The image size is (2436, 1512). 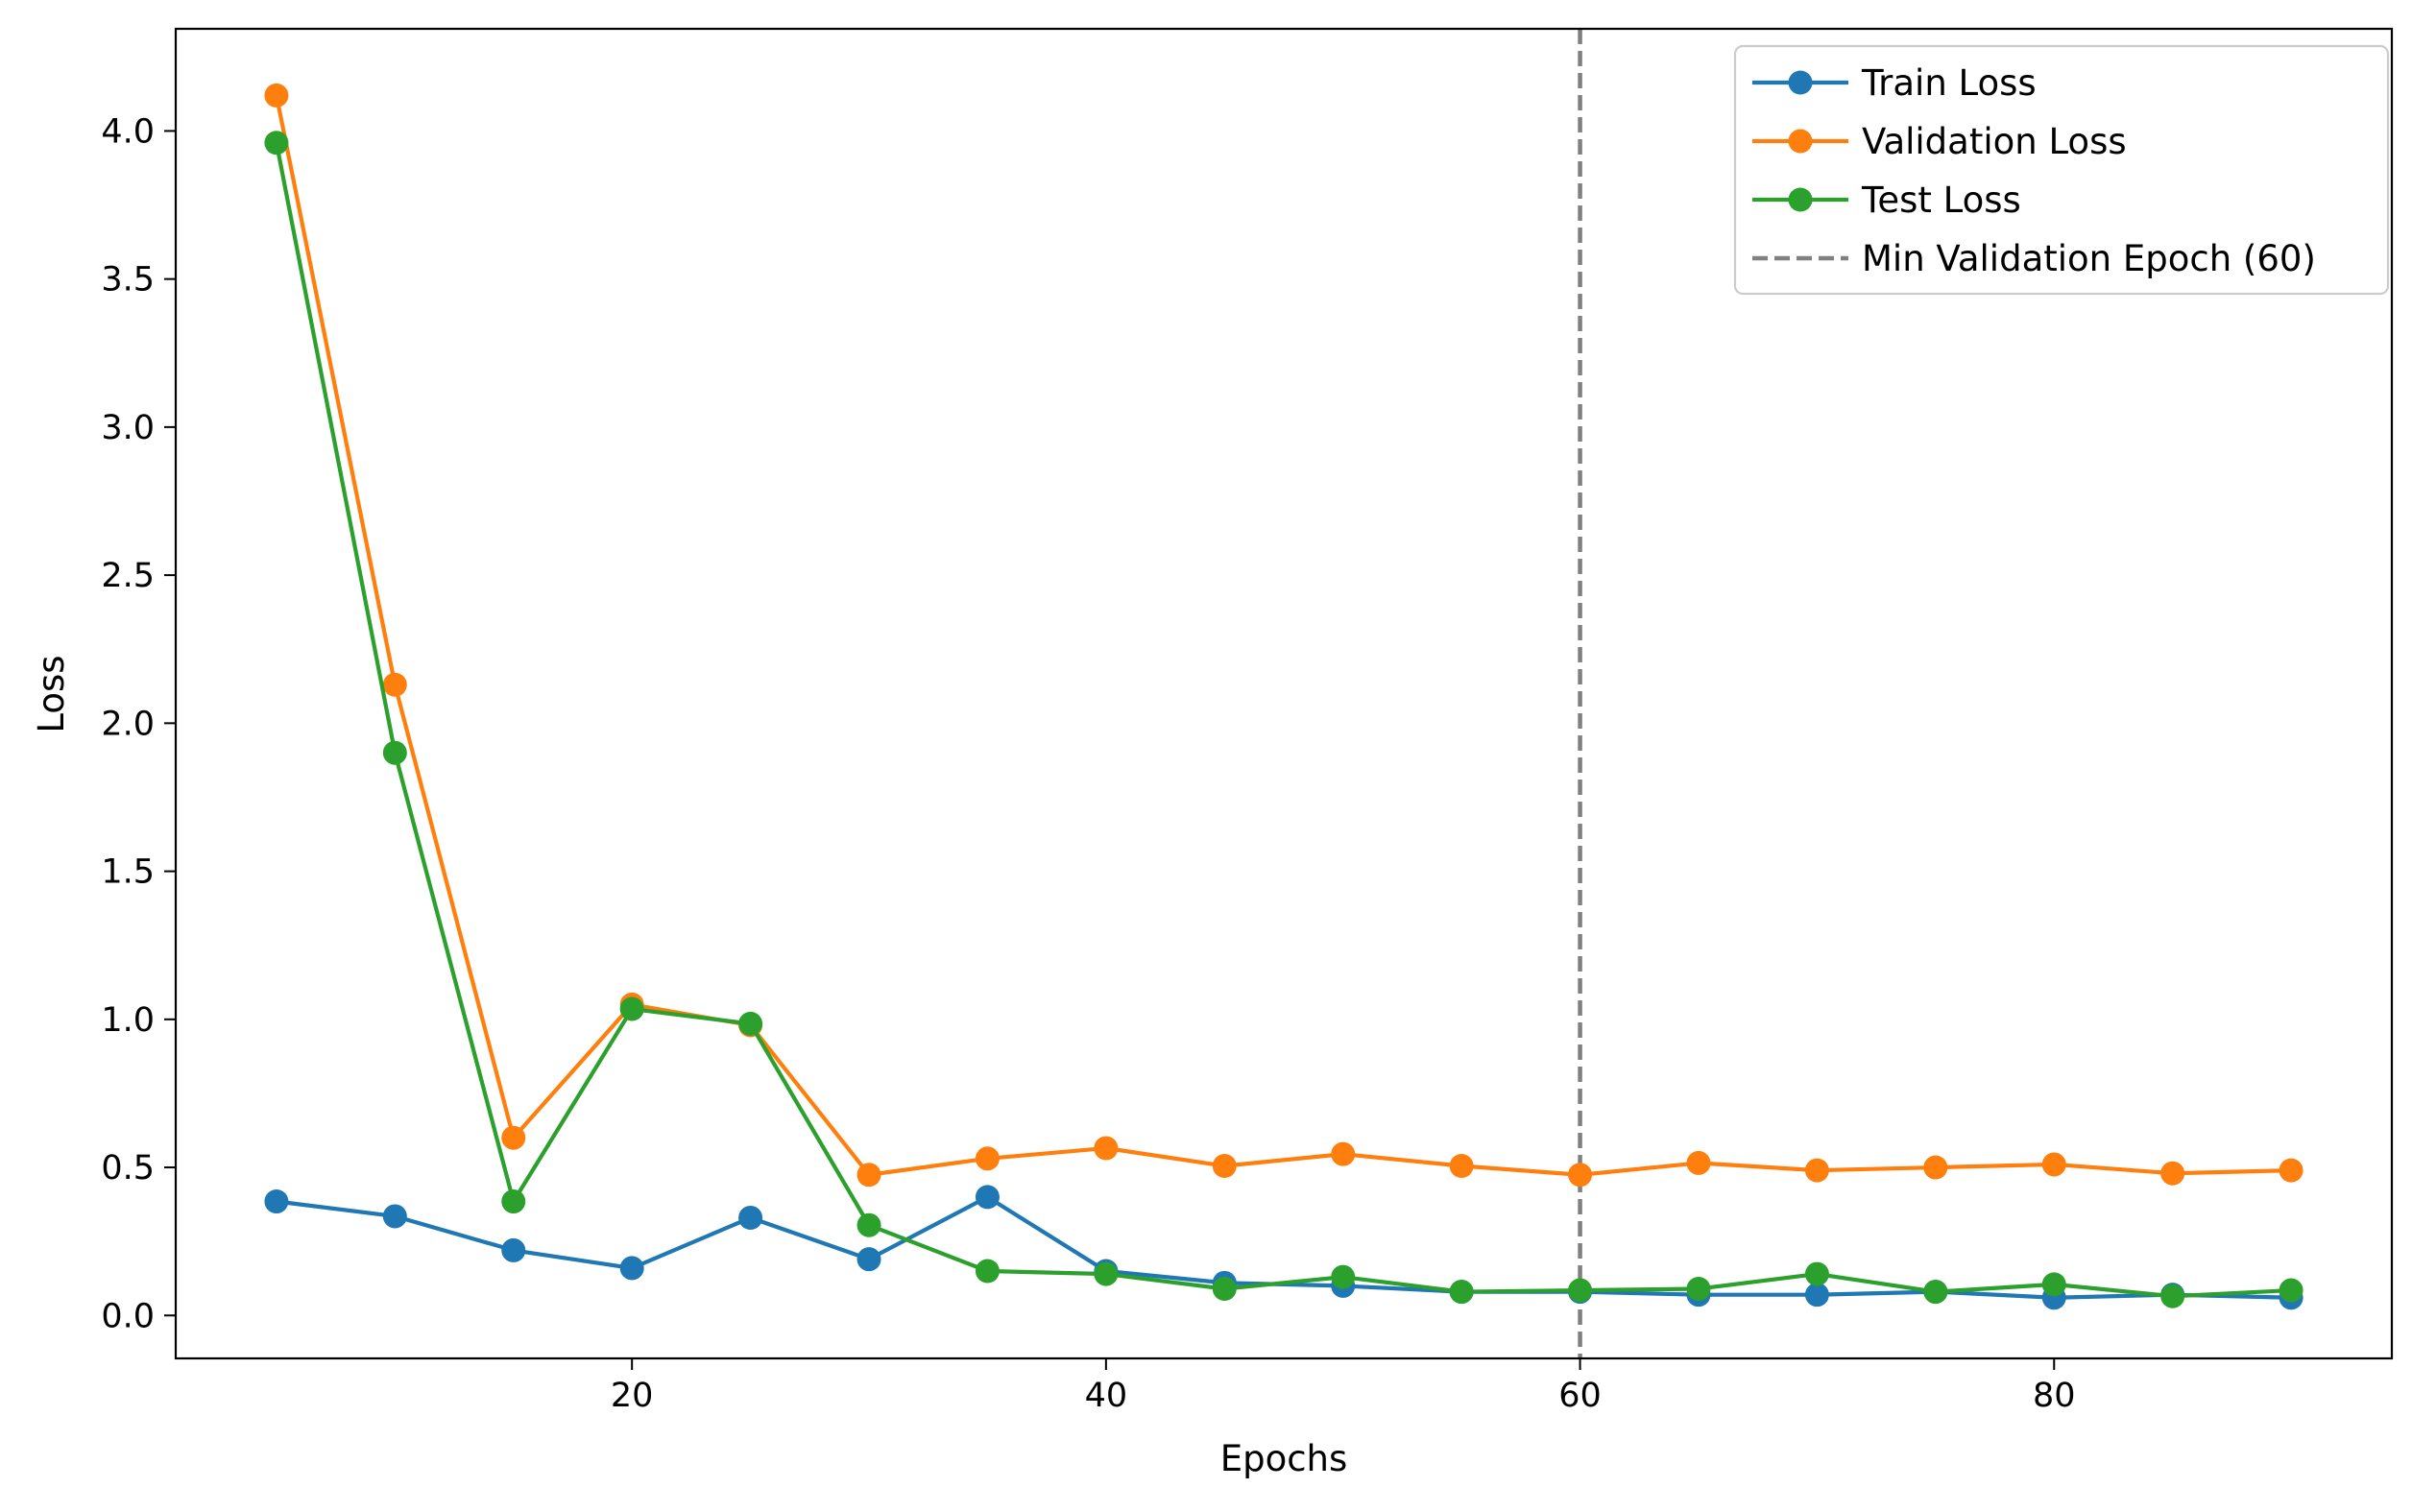 I want to click on y-tick-label: 2.0, so click(x=128, y=724).